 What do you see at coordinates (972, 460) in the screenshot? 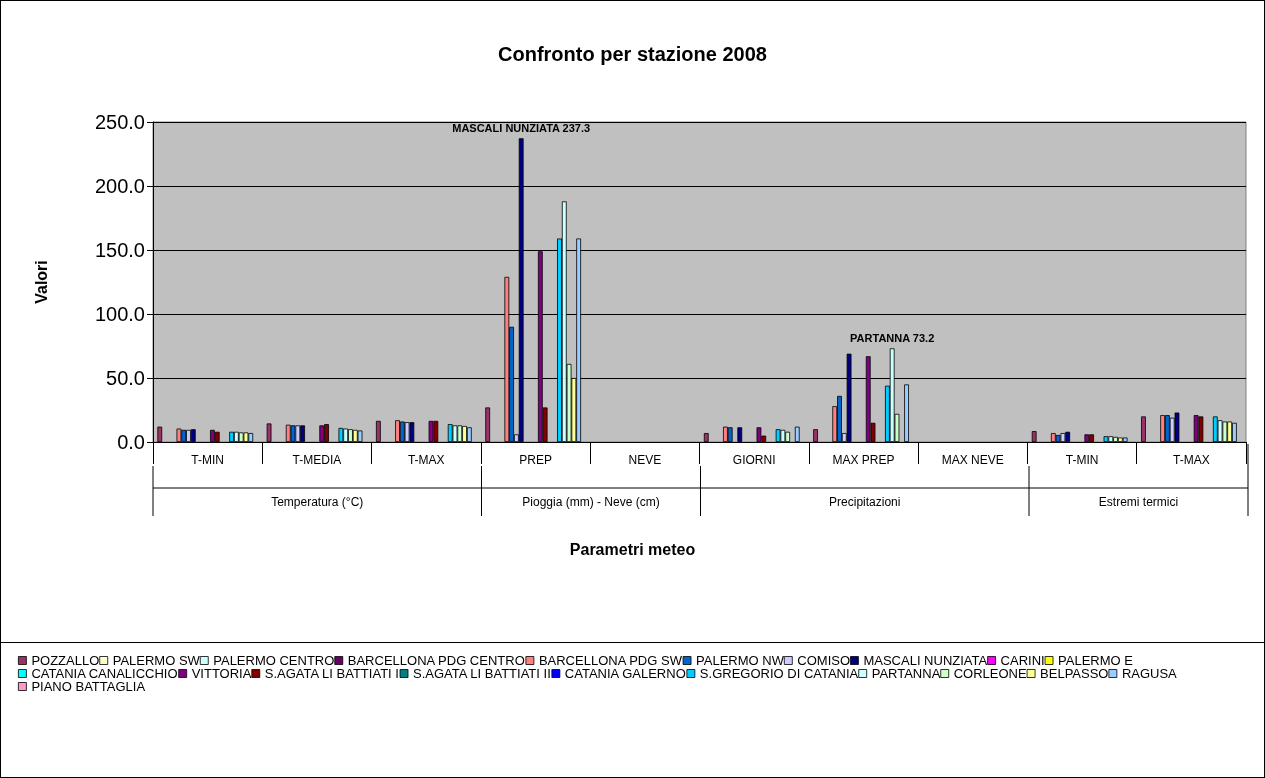
I see `x-tick-label: MAX NEVE` at bounding box center [972, 460].